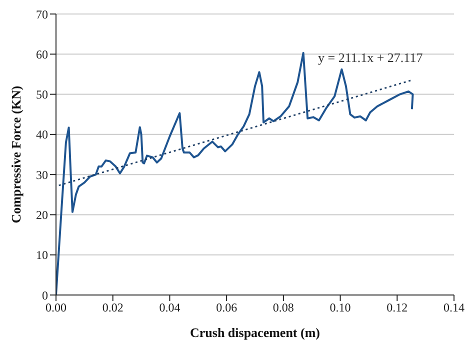 Image resolution: width=474 pixels, height=351 pixels. I want to click on x-tick-label: 0.06, so click(227, 307).